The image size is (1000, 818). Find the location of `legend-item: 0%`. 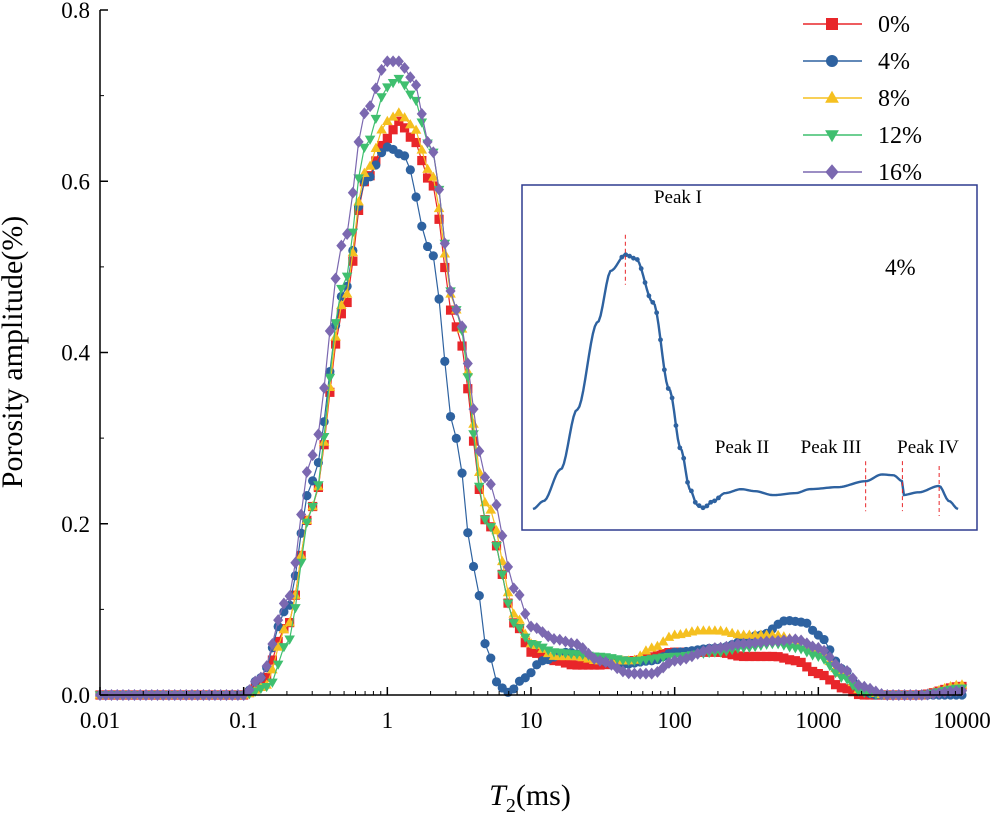

legend-item: 0% is located at coordinates (856, 25).